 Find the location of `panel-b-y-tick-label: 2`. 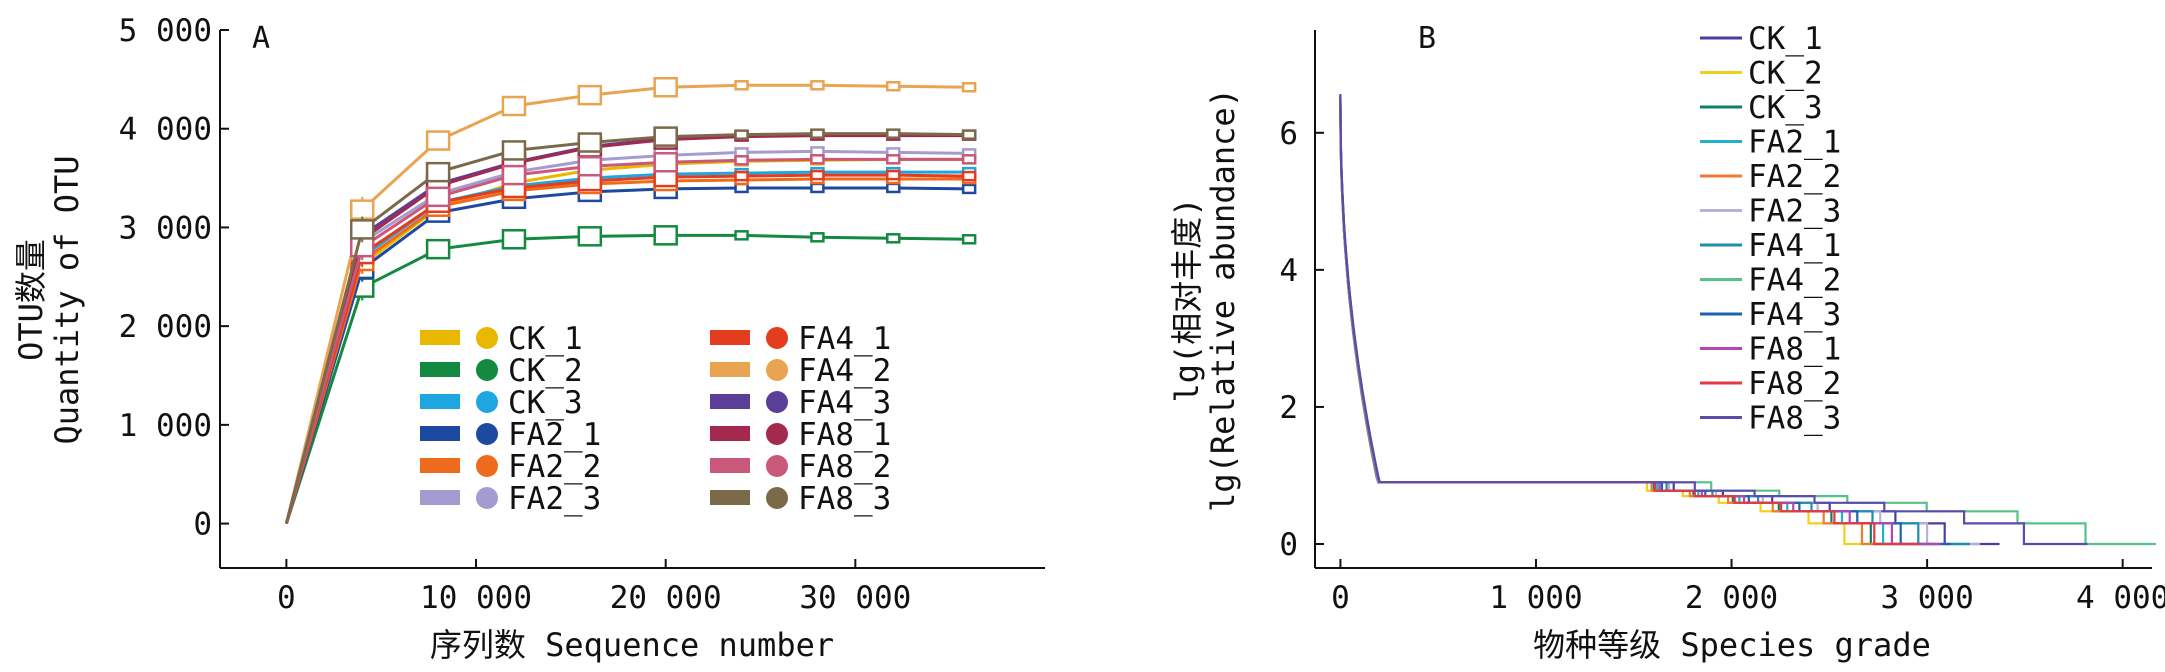

panel-b-y-tick-label: 2 is located at coordinates (1288, 408).